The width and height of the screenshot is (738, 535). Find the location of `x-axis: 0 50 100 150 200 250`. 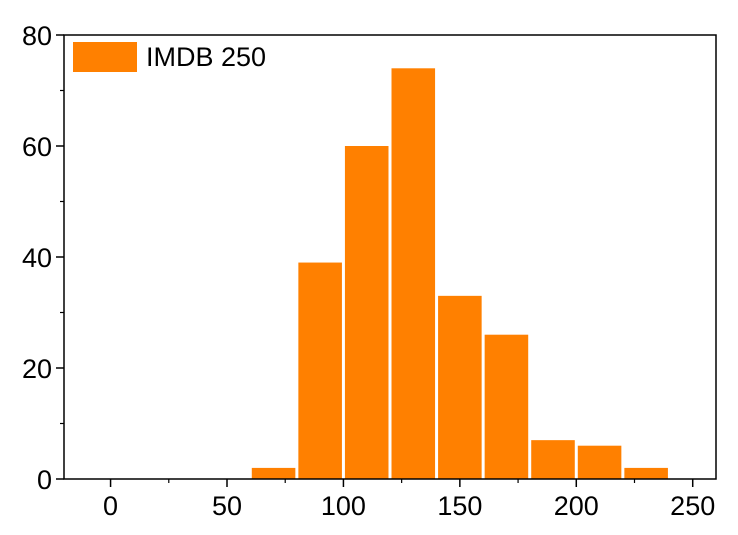

x-axis: 0 50 100 150 200 250 is located at coordinates (409, 500).